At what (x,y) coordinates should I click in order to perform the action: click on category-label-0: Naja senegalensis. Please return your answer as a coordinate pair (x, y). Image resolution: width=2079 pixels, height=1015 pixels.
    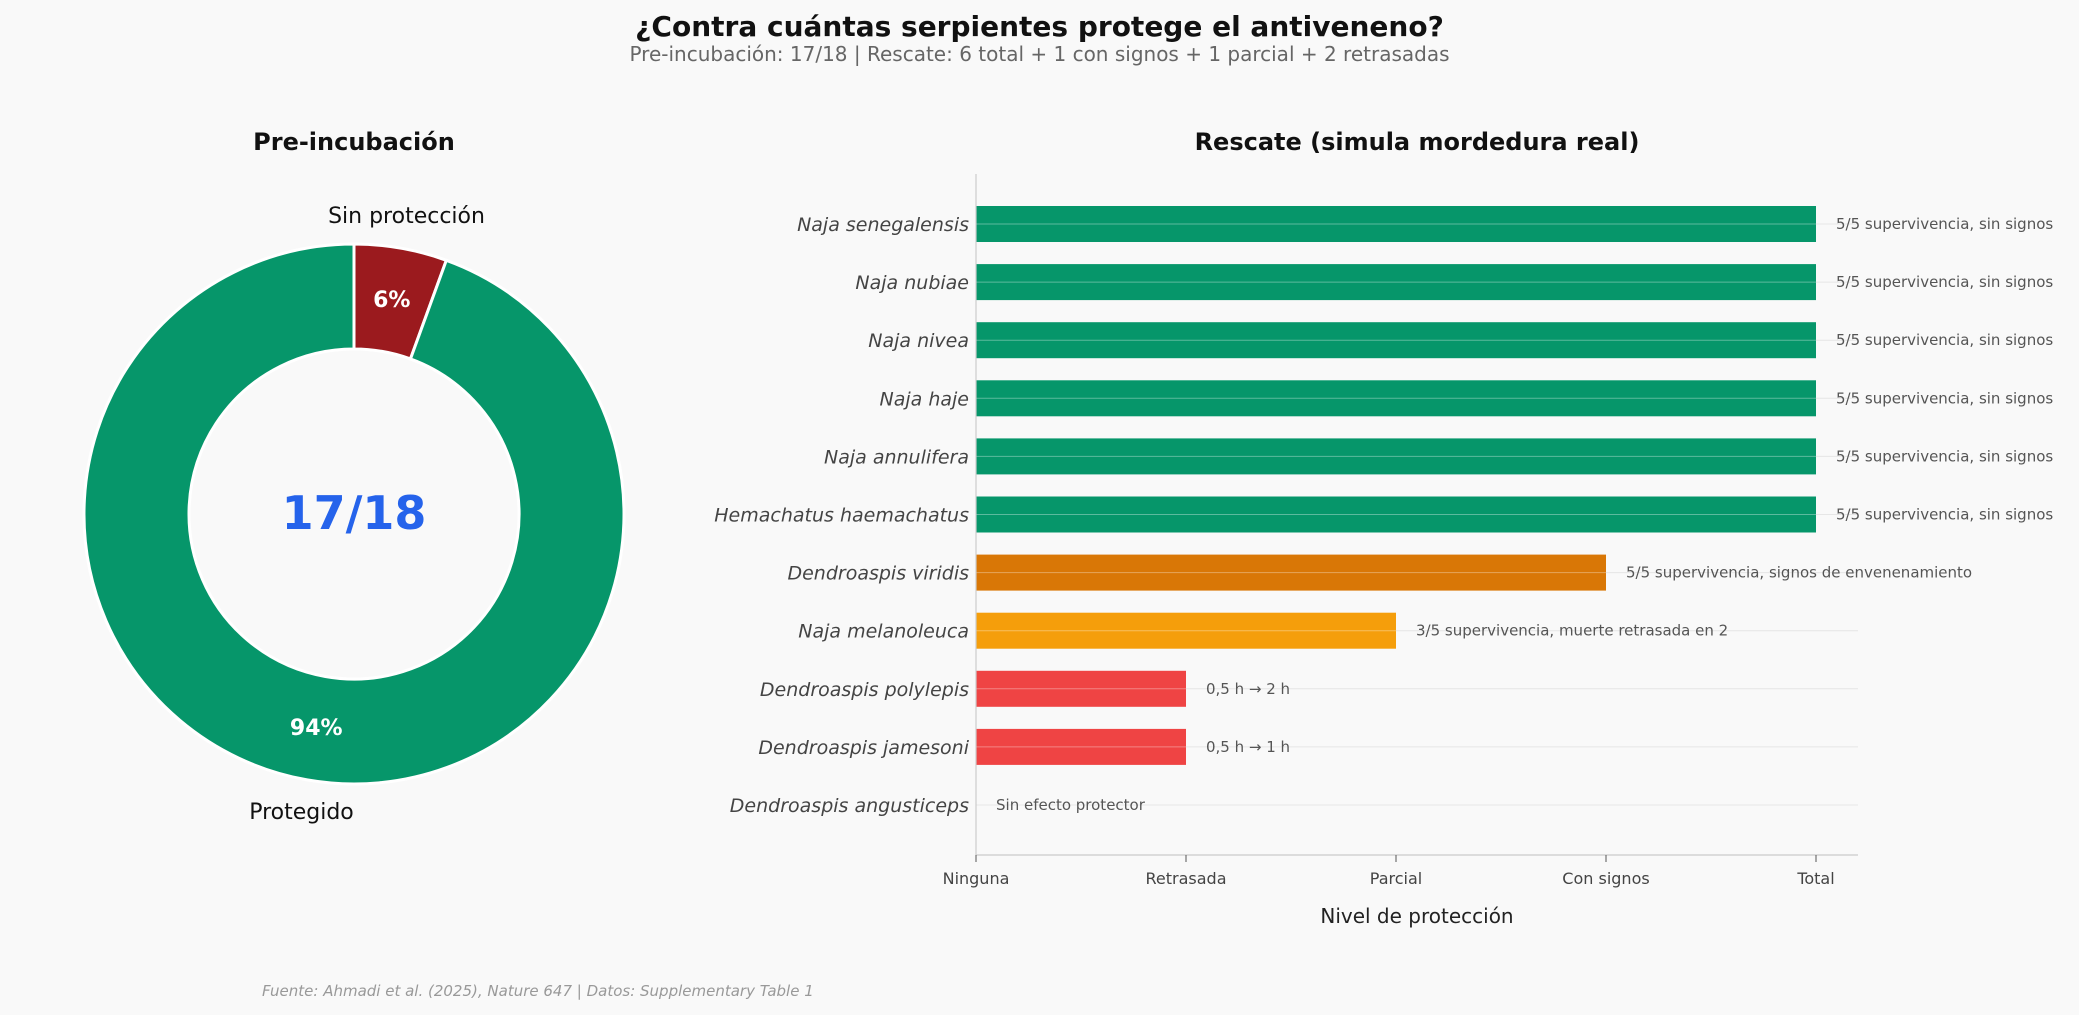
    Looking at the image, I should click on (883, 225).